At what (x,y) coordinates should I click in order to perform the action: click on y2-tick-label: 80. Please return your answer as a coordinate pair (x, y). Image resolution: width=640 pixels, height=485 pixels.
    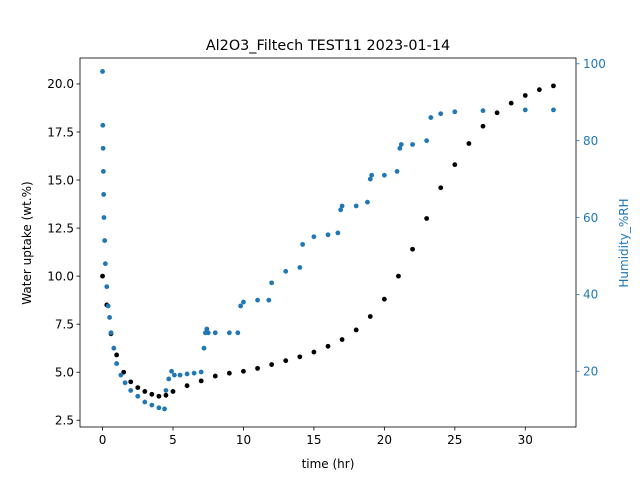
    Looking at the image, I should click on (590, 141).